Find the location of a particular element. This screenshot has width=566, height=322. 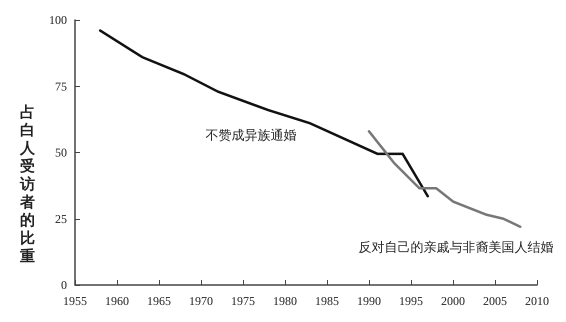

x-tick-label: 1980 is located at coordinates (285, 301).